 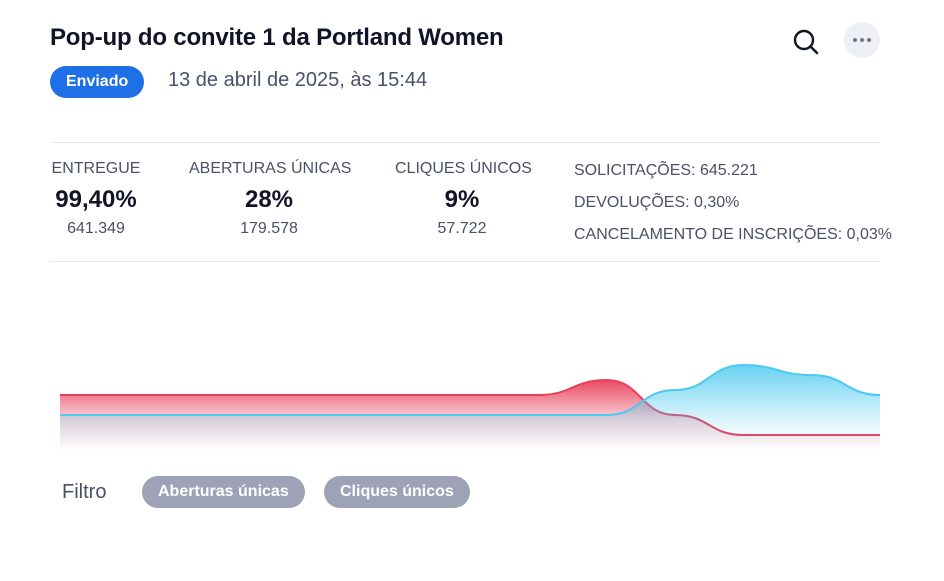 I want to click on search-button, so click(x=806, y=42).